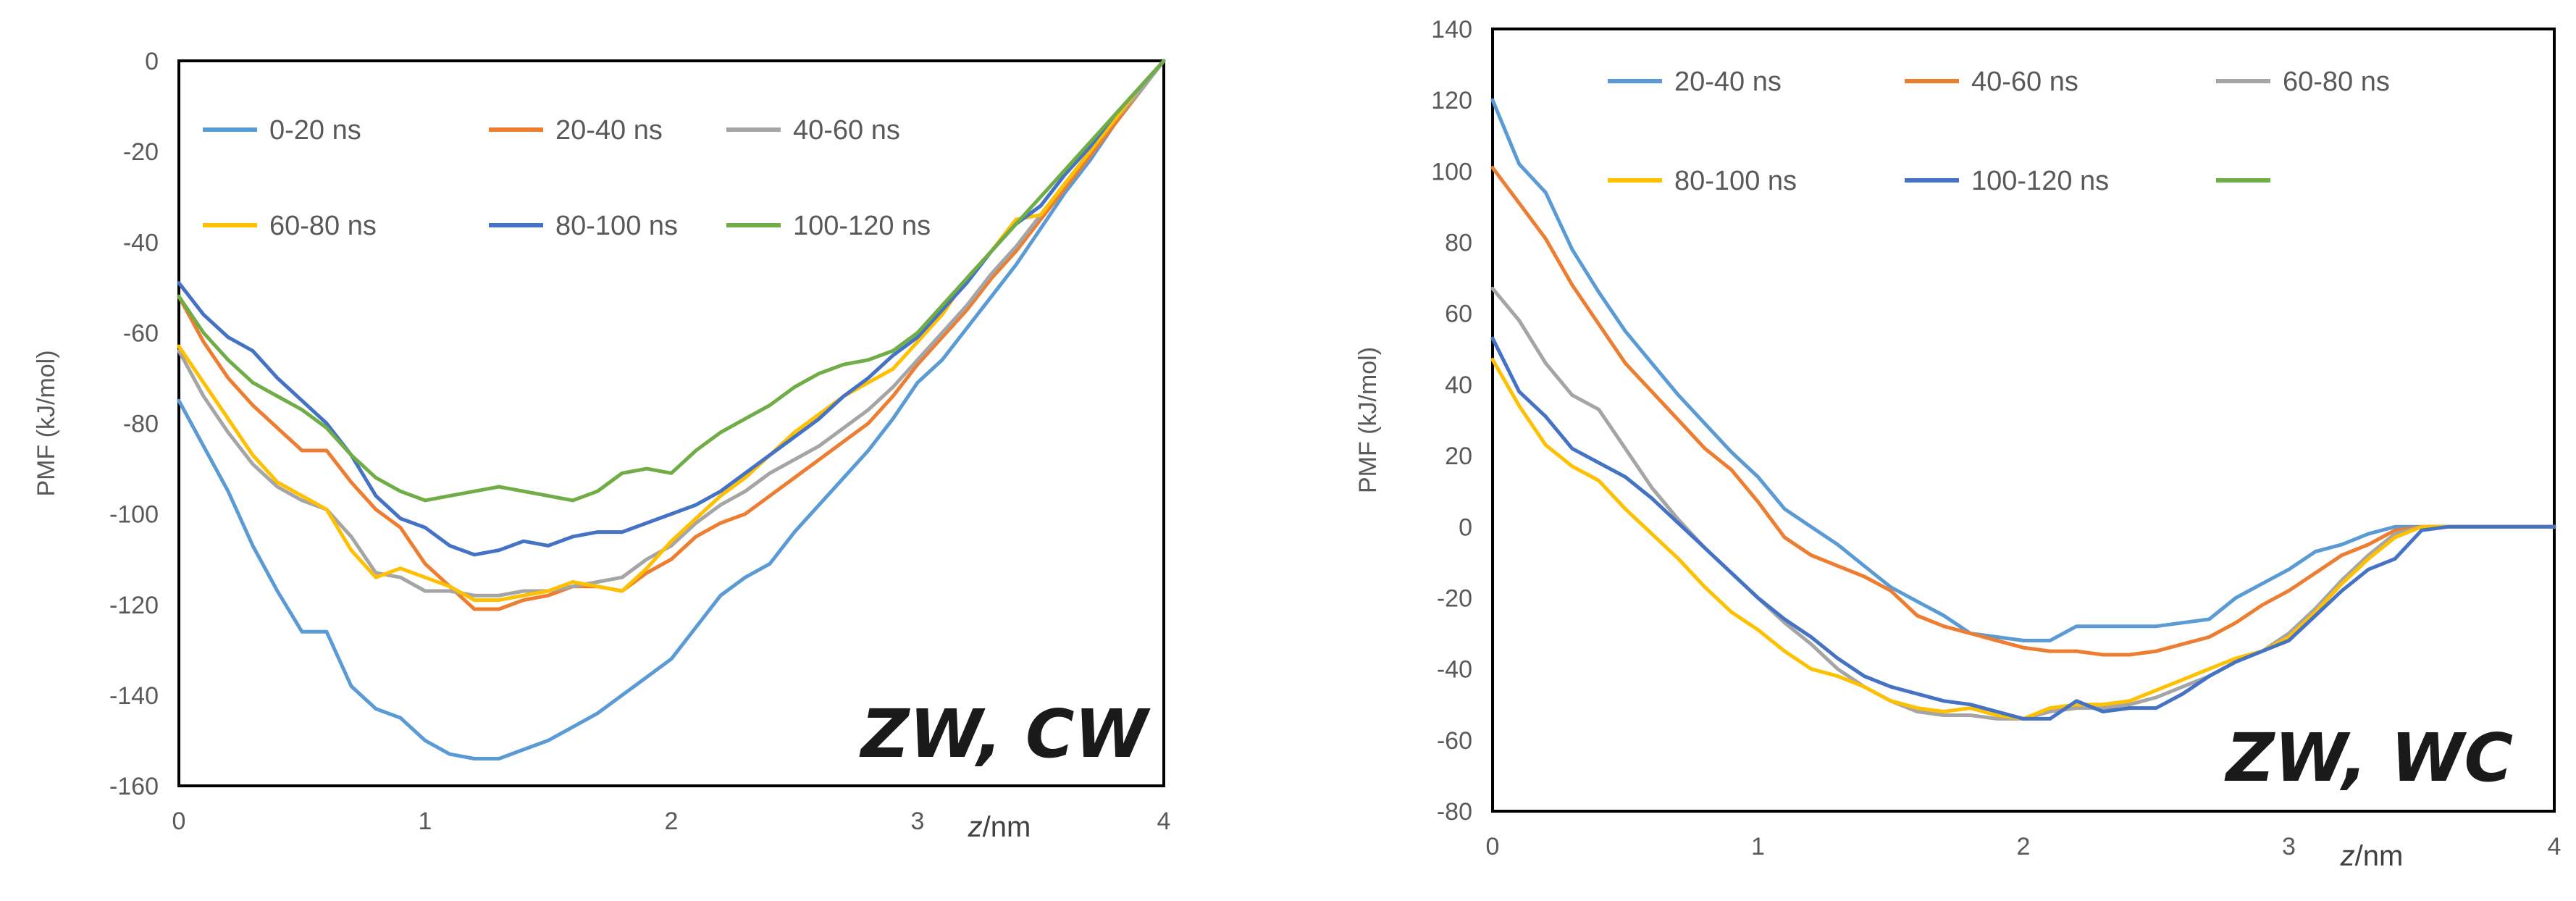 This screenshot has height=901, width=2576. I want to click on legend-label: 0-20 ns, so click(315, 130).